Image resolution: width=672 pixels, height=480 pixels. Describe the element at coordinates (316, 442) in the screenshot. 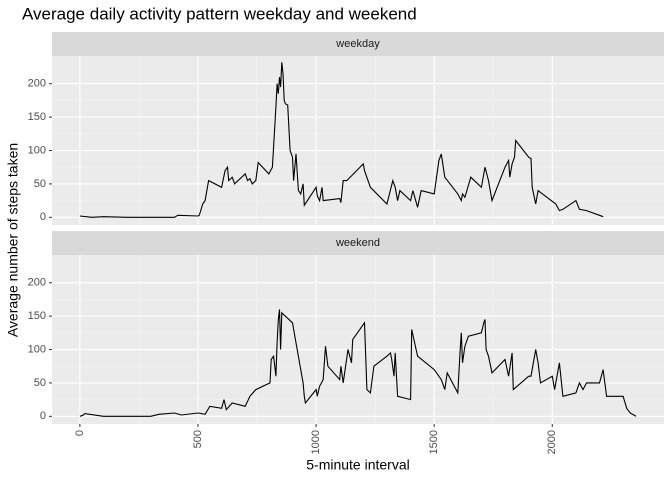

I see `x-tick-label: 1000` at that location.